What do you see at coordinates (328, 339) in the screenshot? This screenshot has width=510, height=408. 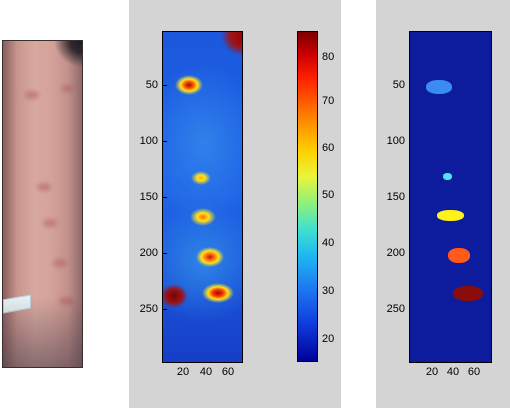 I see `colorbar-tick-label: 20` at bounding box center [328, 339].